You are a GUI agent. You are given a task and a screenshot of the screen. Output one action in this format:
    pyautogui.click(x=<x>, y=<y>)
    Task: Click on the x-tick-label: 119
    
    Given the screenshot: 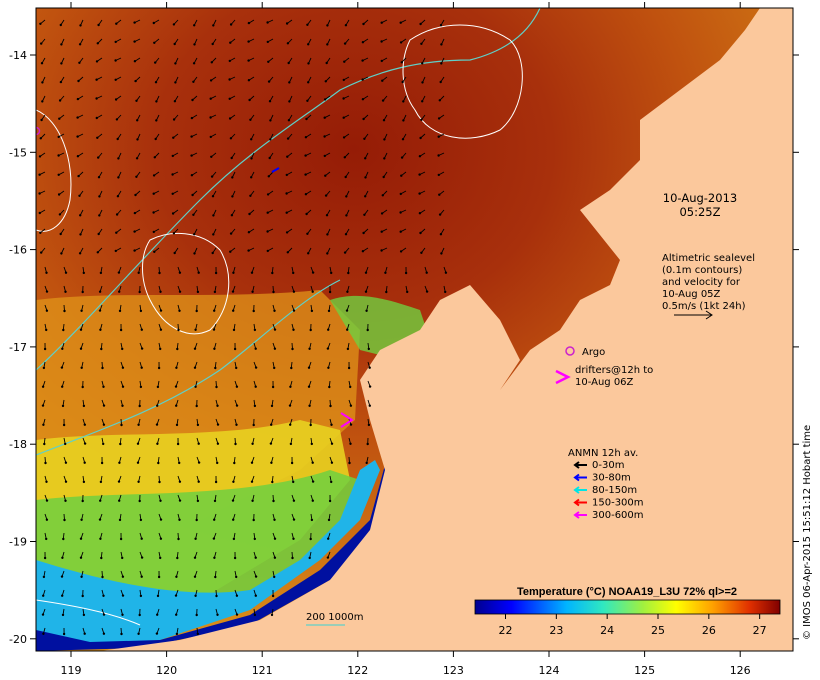 What is the action you would take?
    pyautogui.click(x=71, y=670)
    